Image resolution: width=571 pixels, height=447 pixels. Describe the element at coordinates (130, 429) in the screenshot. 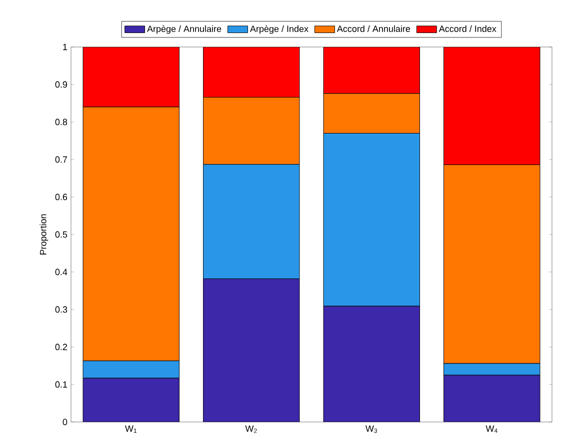

I see `x-tick-label: W$_{1}$` at that location.